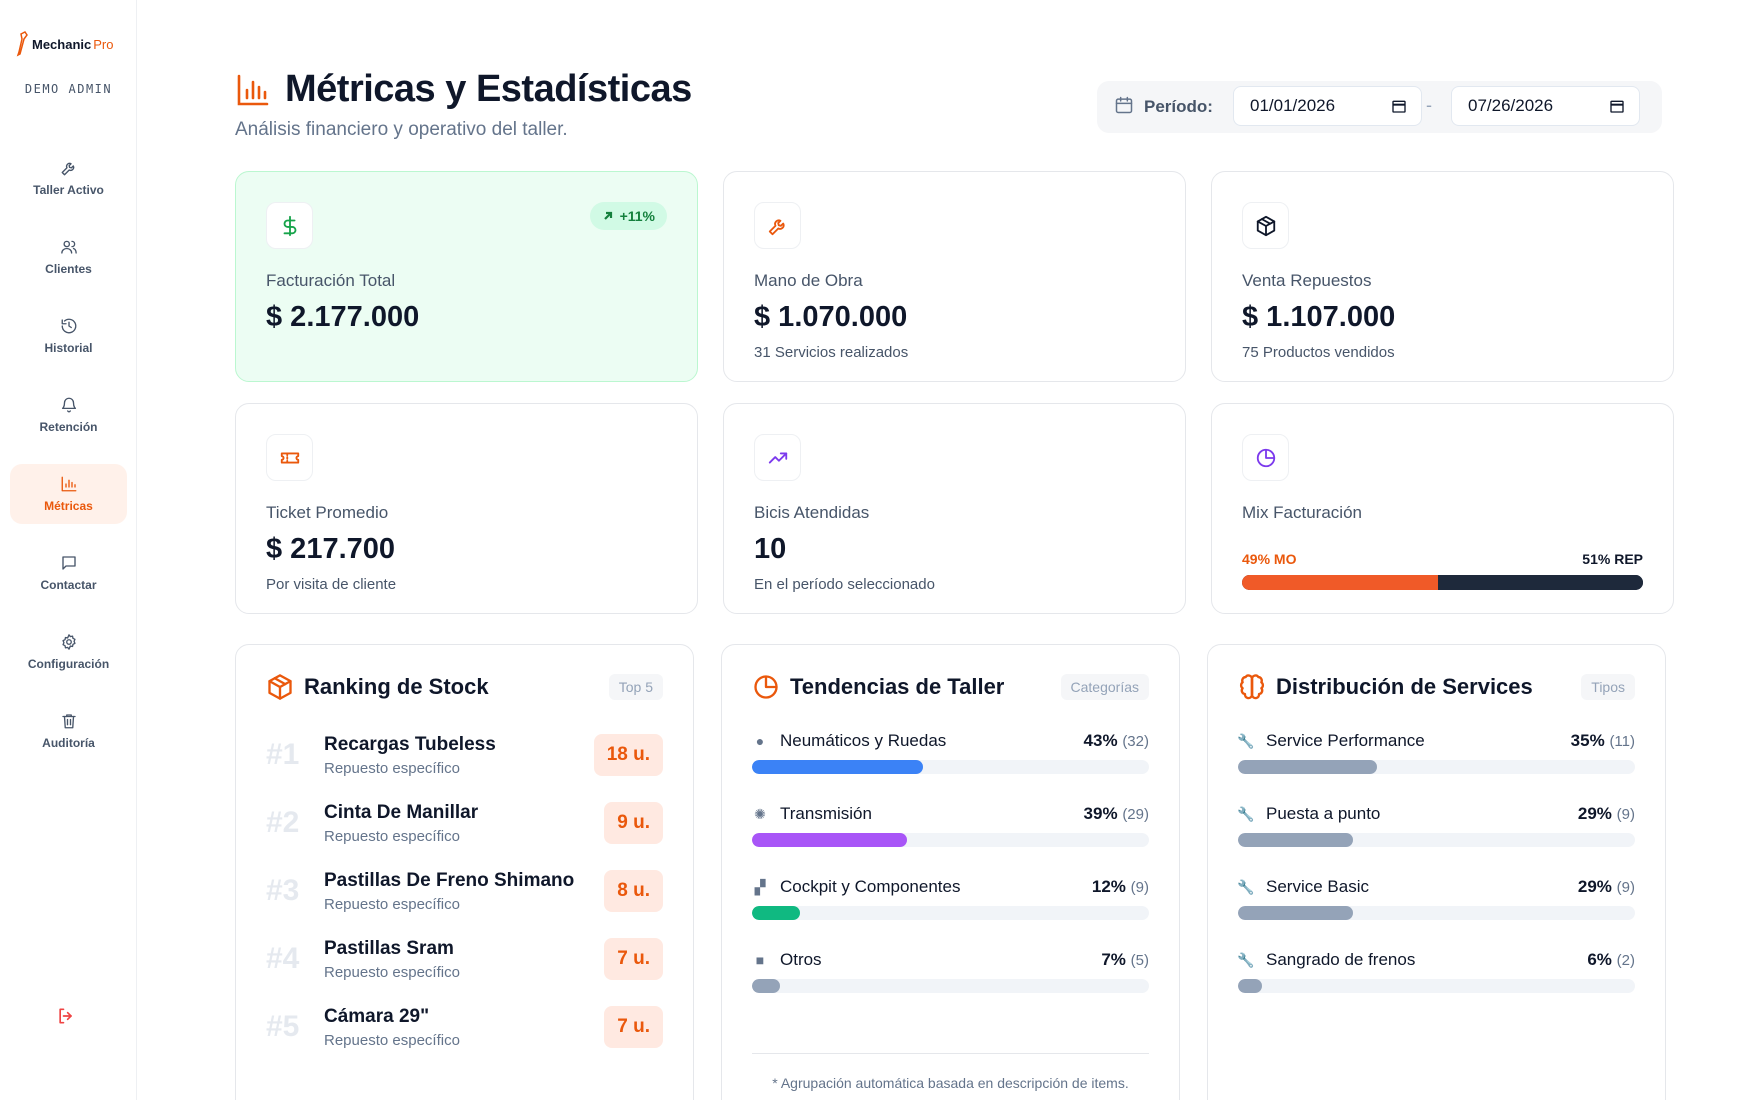 The image size is (1760, 1100). What do you see at coordinates (331, 280) in the screenshot?
I see `kpi-label: Facturación Total` at bounding box center [331, 280].